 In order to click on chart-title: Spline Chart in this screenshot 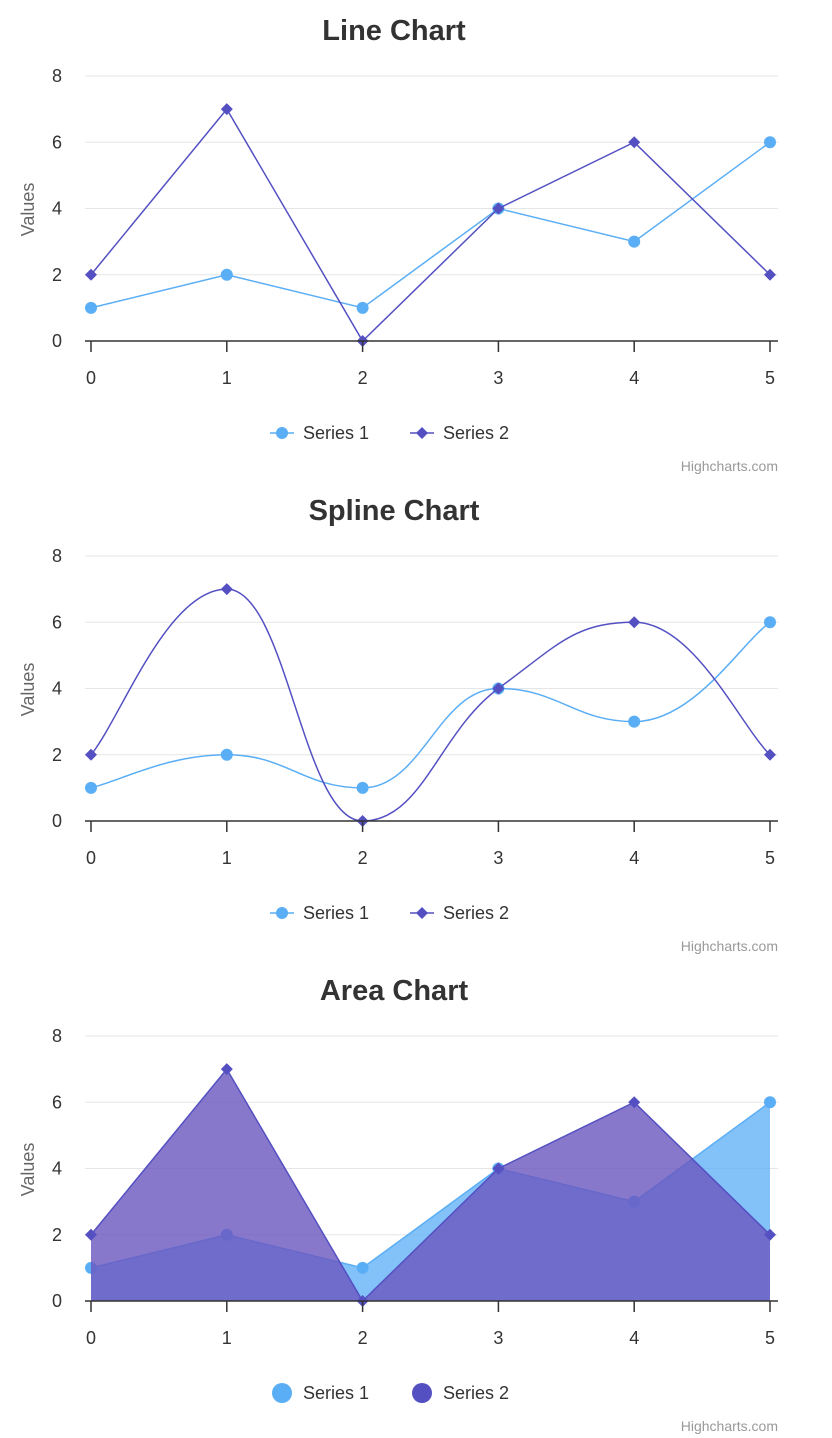, I will do `click(394, 511)`.